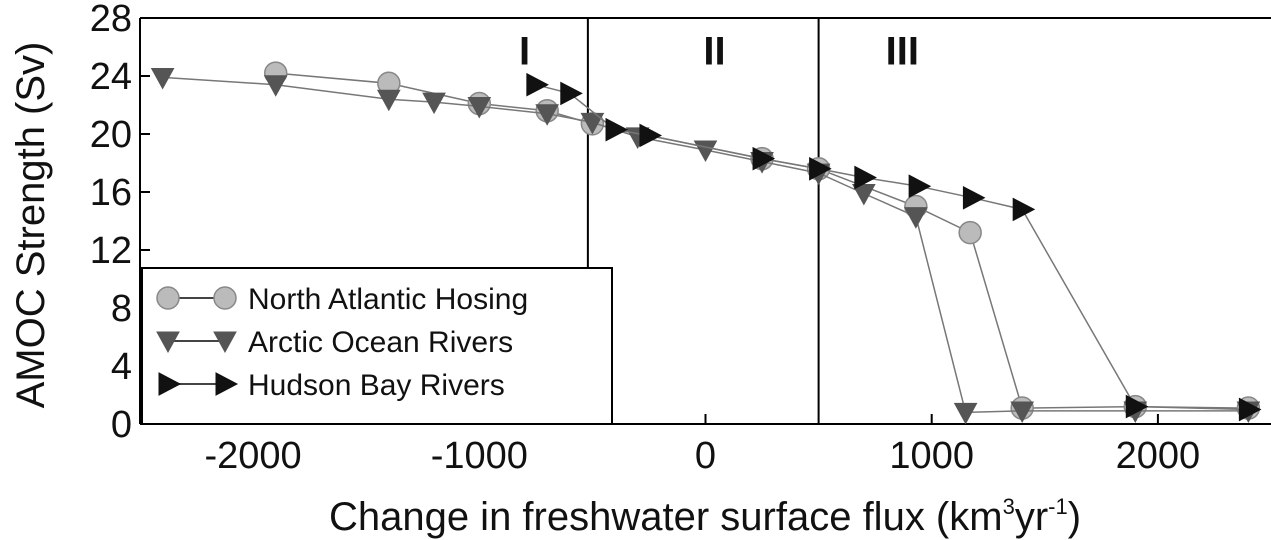 The width and height of the screenshot is (1271, 540). I want to click on x-tick-label: -1000, so click(479, 456).